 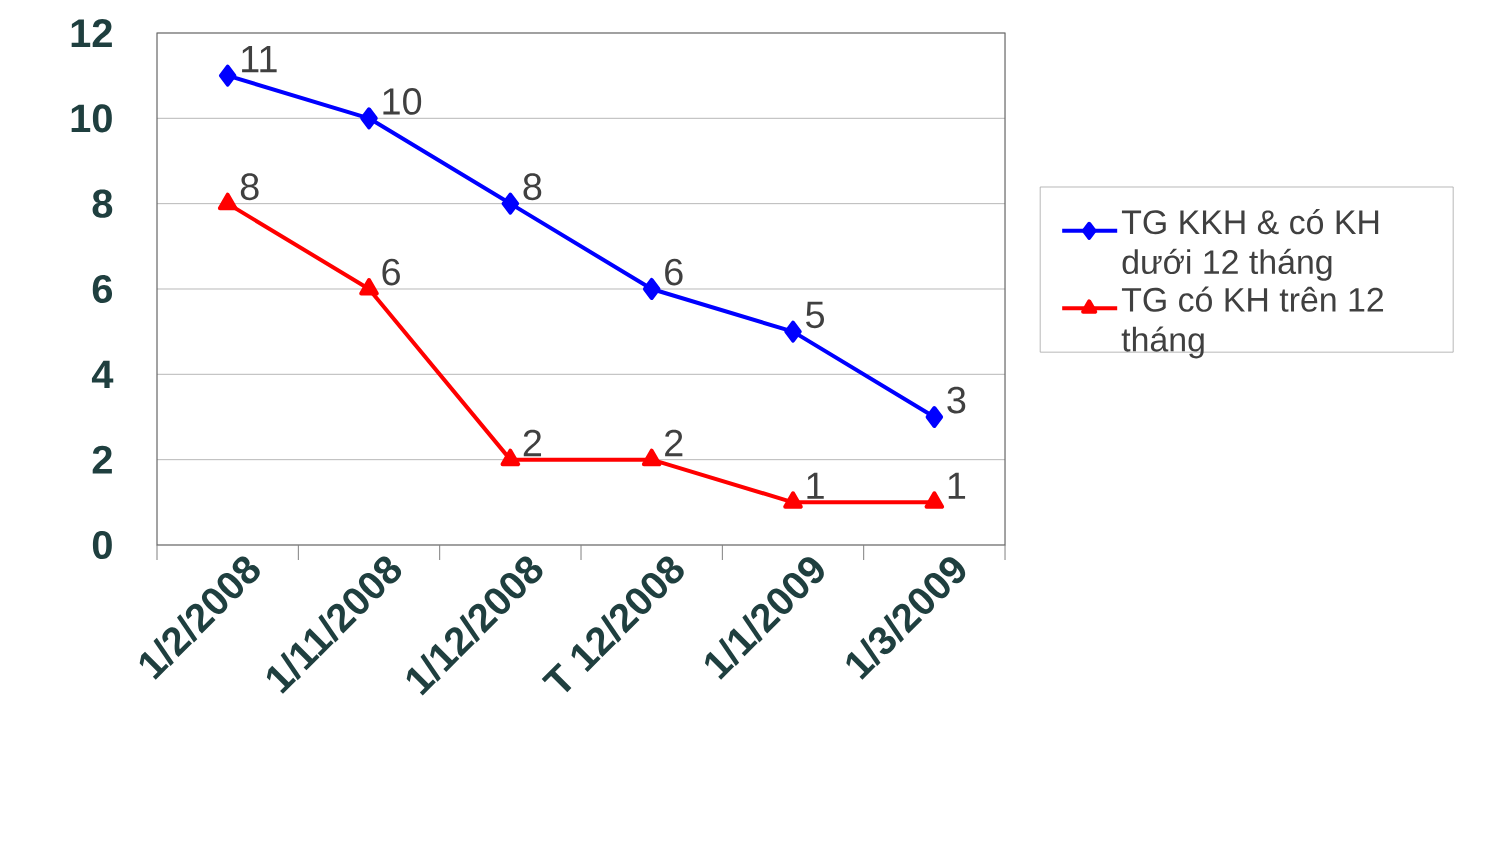 What do you see at coordinates (102, 545) in the screenshot?
I see `y-tick-label: 0` at bounding box center [102, 545].